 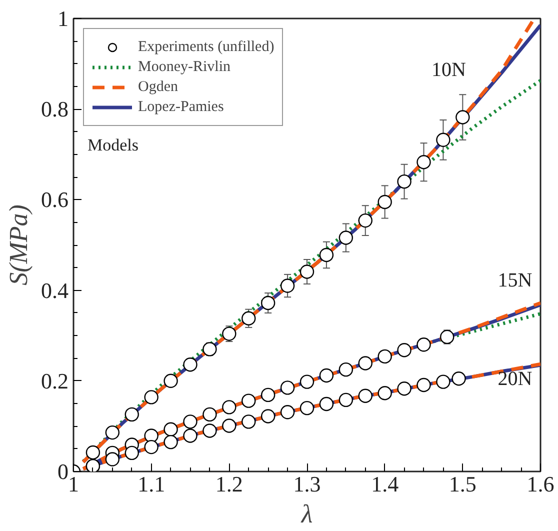 What do you see at coordinates (462, 484) in the screenshot?
I see `x-tick-label: 1.5` at bounding box center [462, 484].